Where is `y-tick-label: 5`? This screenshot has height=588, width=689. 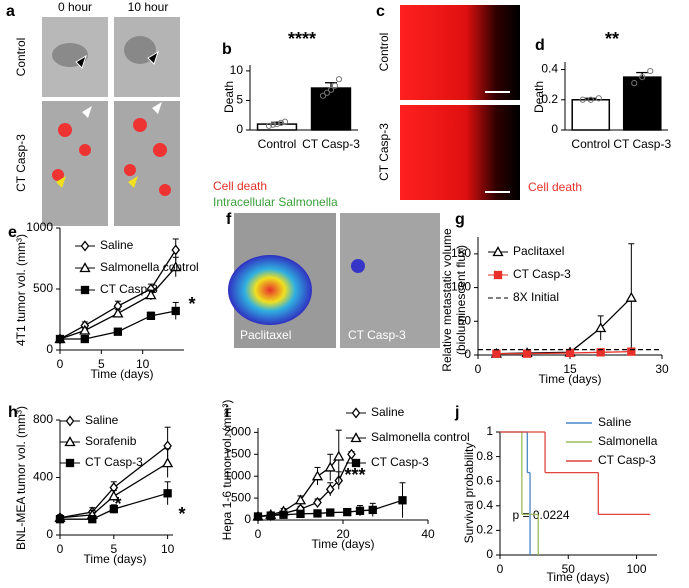
y-tick-label: 5 is located at coordinates (239, 100).